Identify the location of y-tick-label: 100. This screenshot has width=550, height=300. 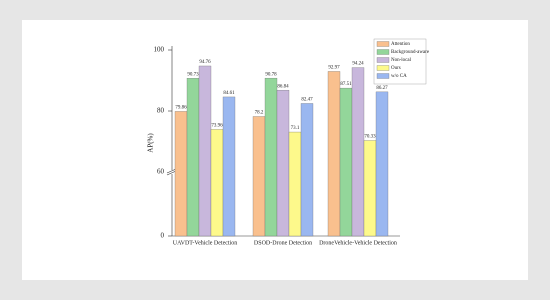
(159, 50).